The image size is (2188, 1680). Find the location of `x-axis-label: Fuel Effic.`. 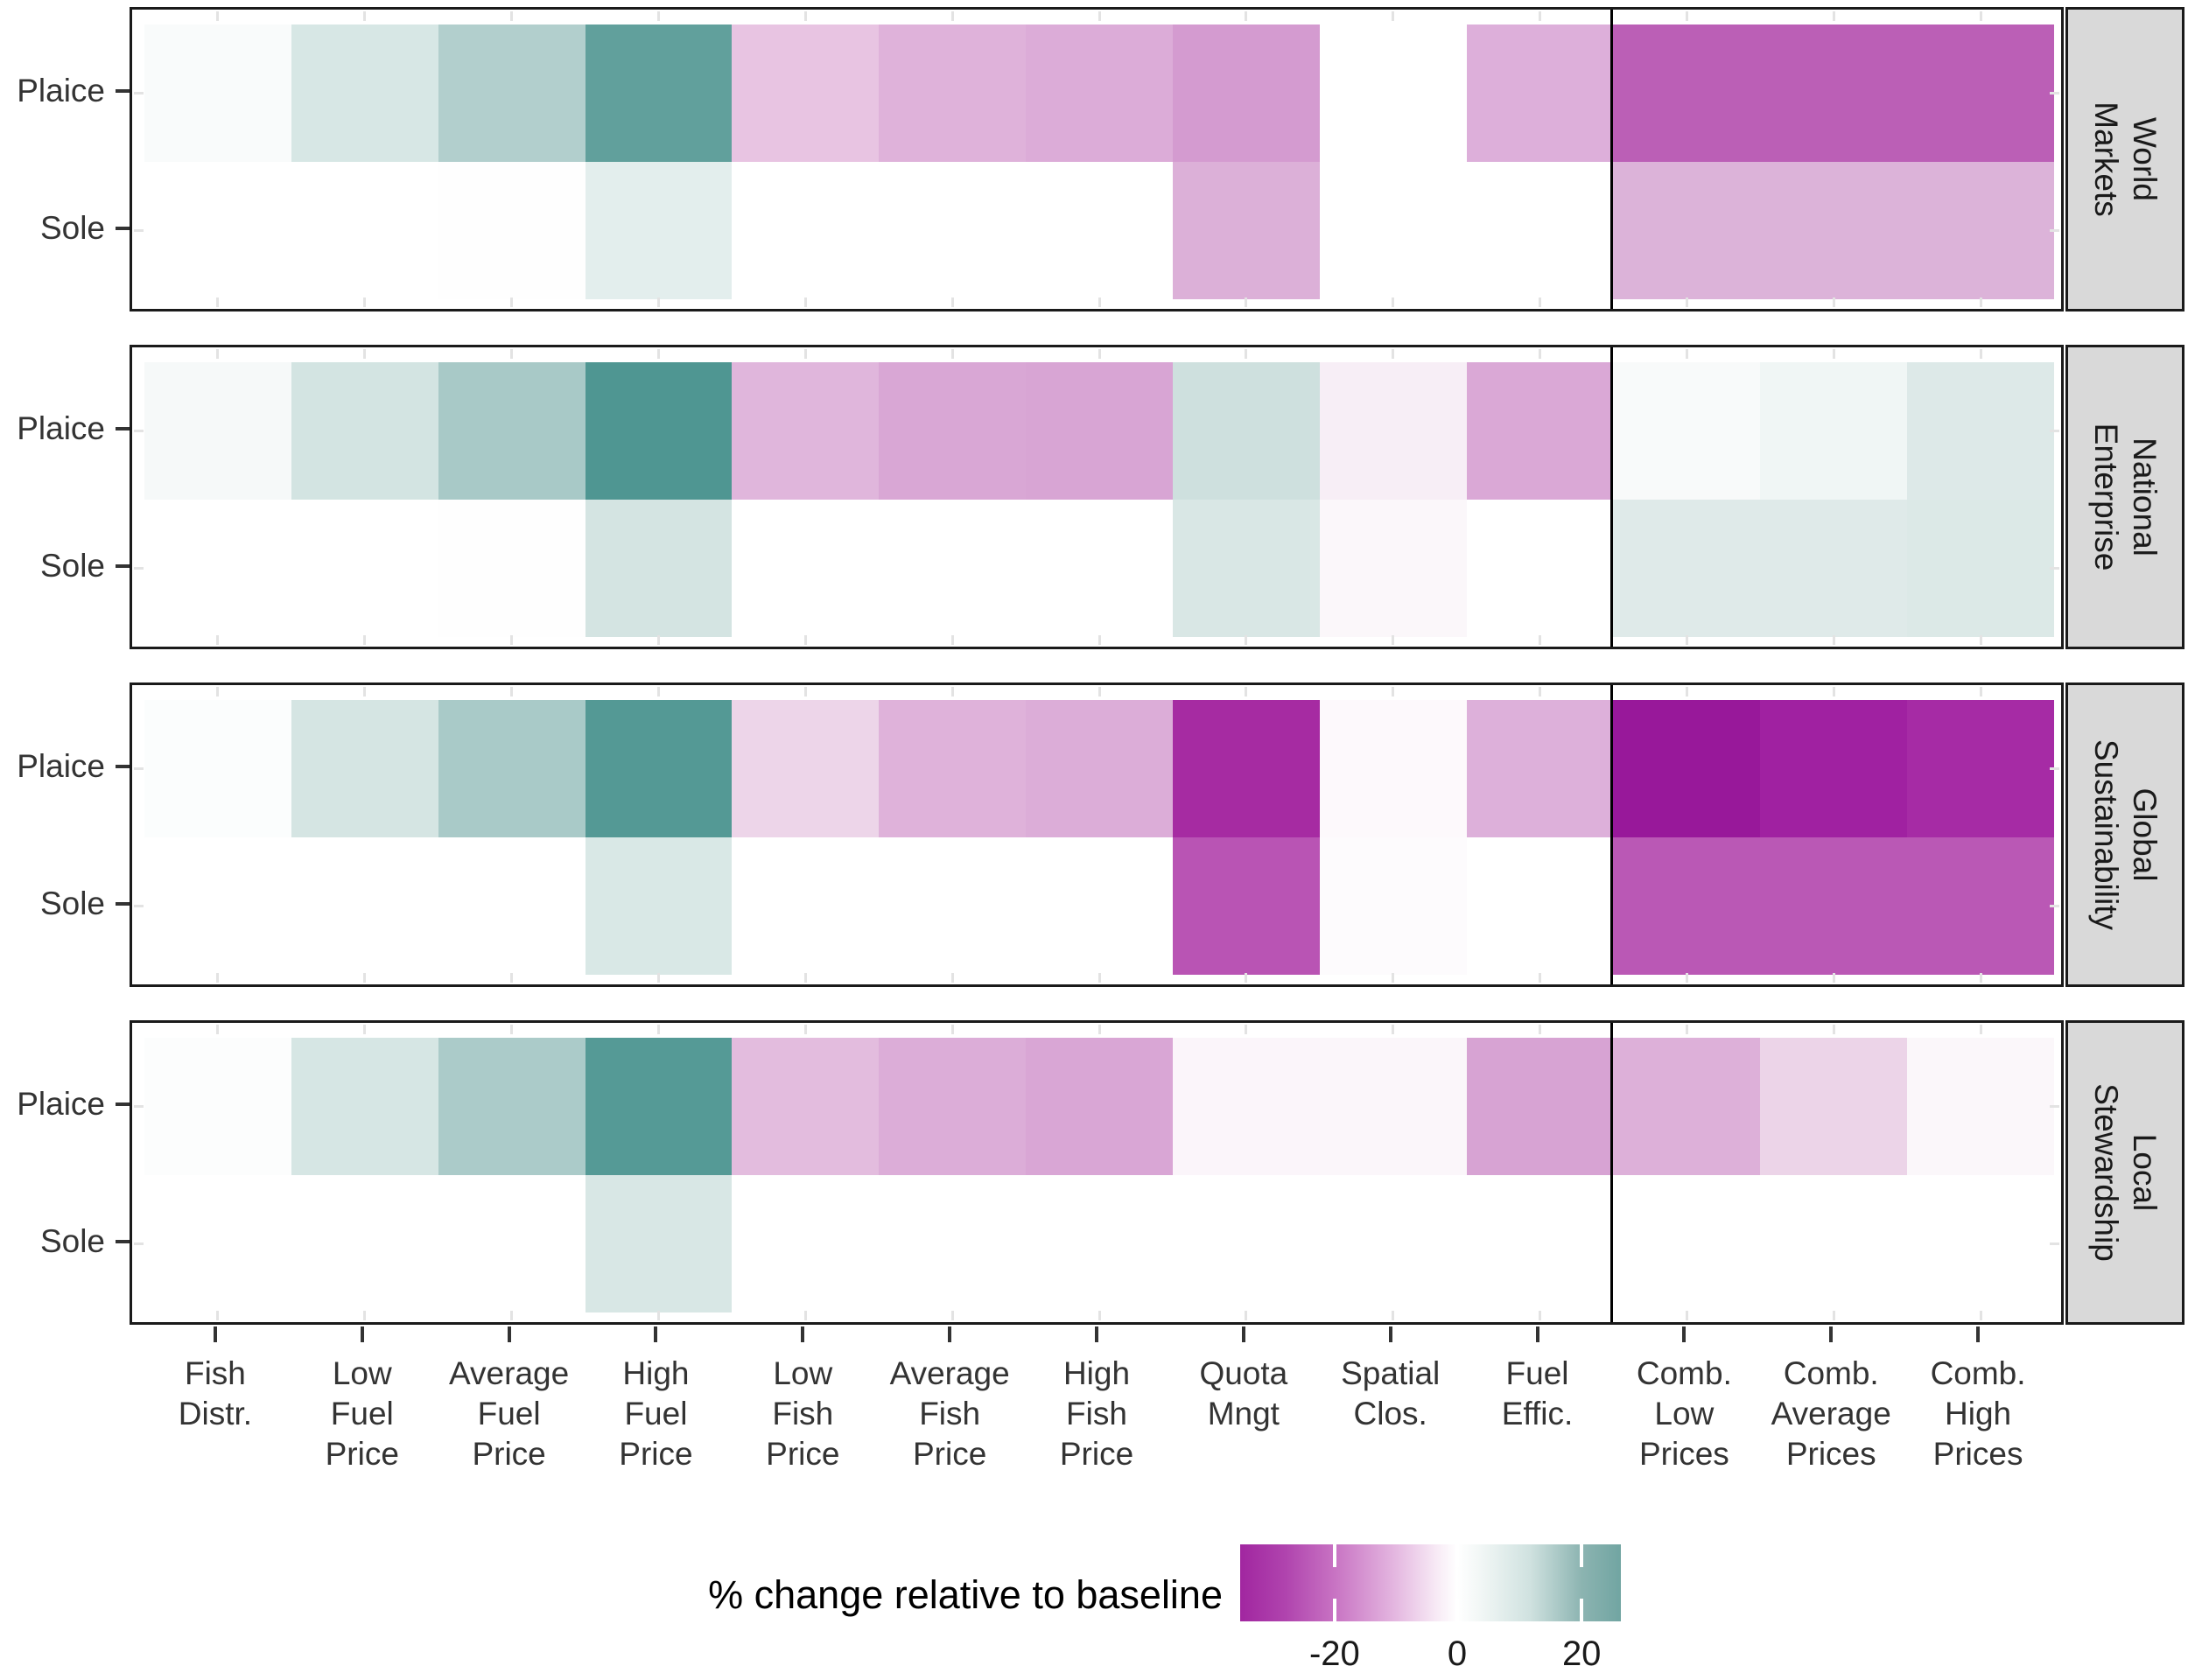

x-axis-label: Fuel Effic. is located at coordinates (1537, 1393).